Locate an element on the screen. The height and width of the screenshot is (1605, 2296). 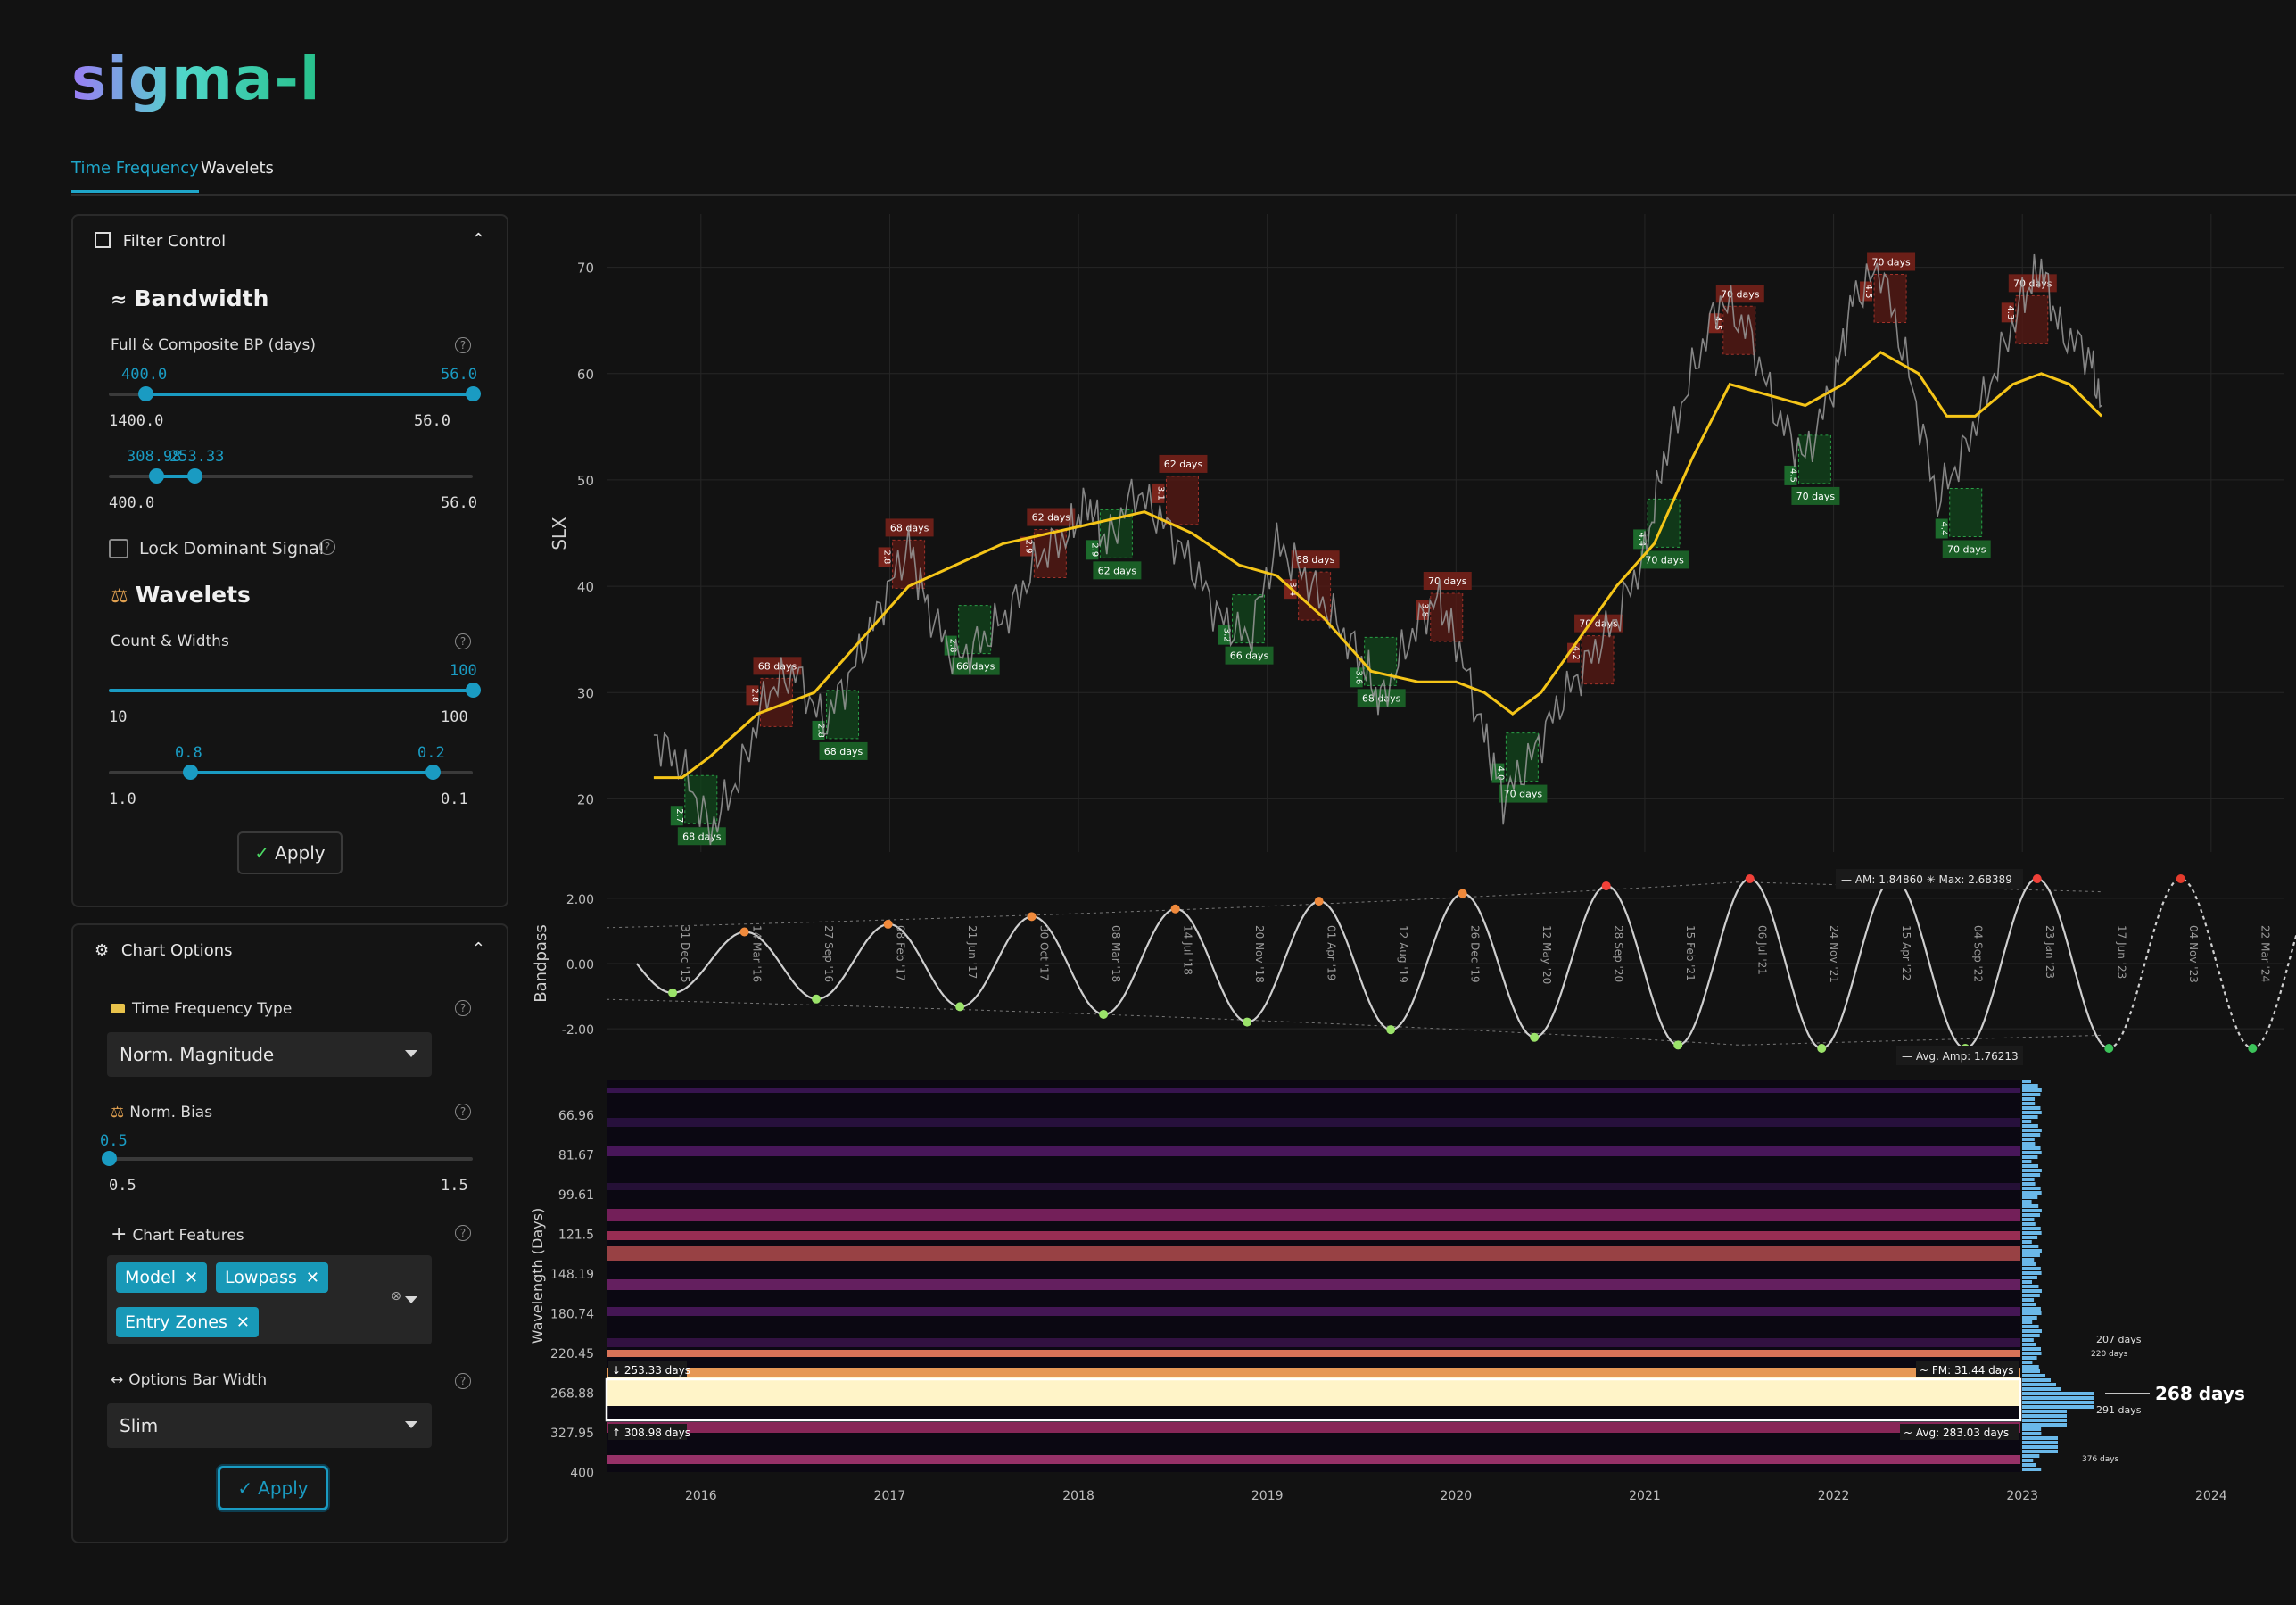
wavelets-count-thumb is located at coordinates (473, 690).